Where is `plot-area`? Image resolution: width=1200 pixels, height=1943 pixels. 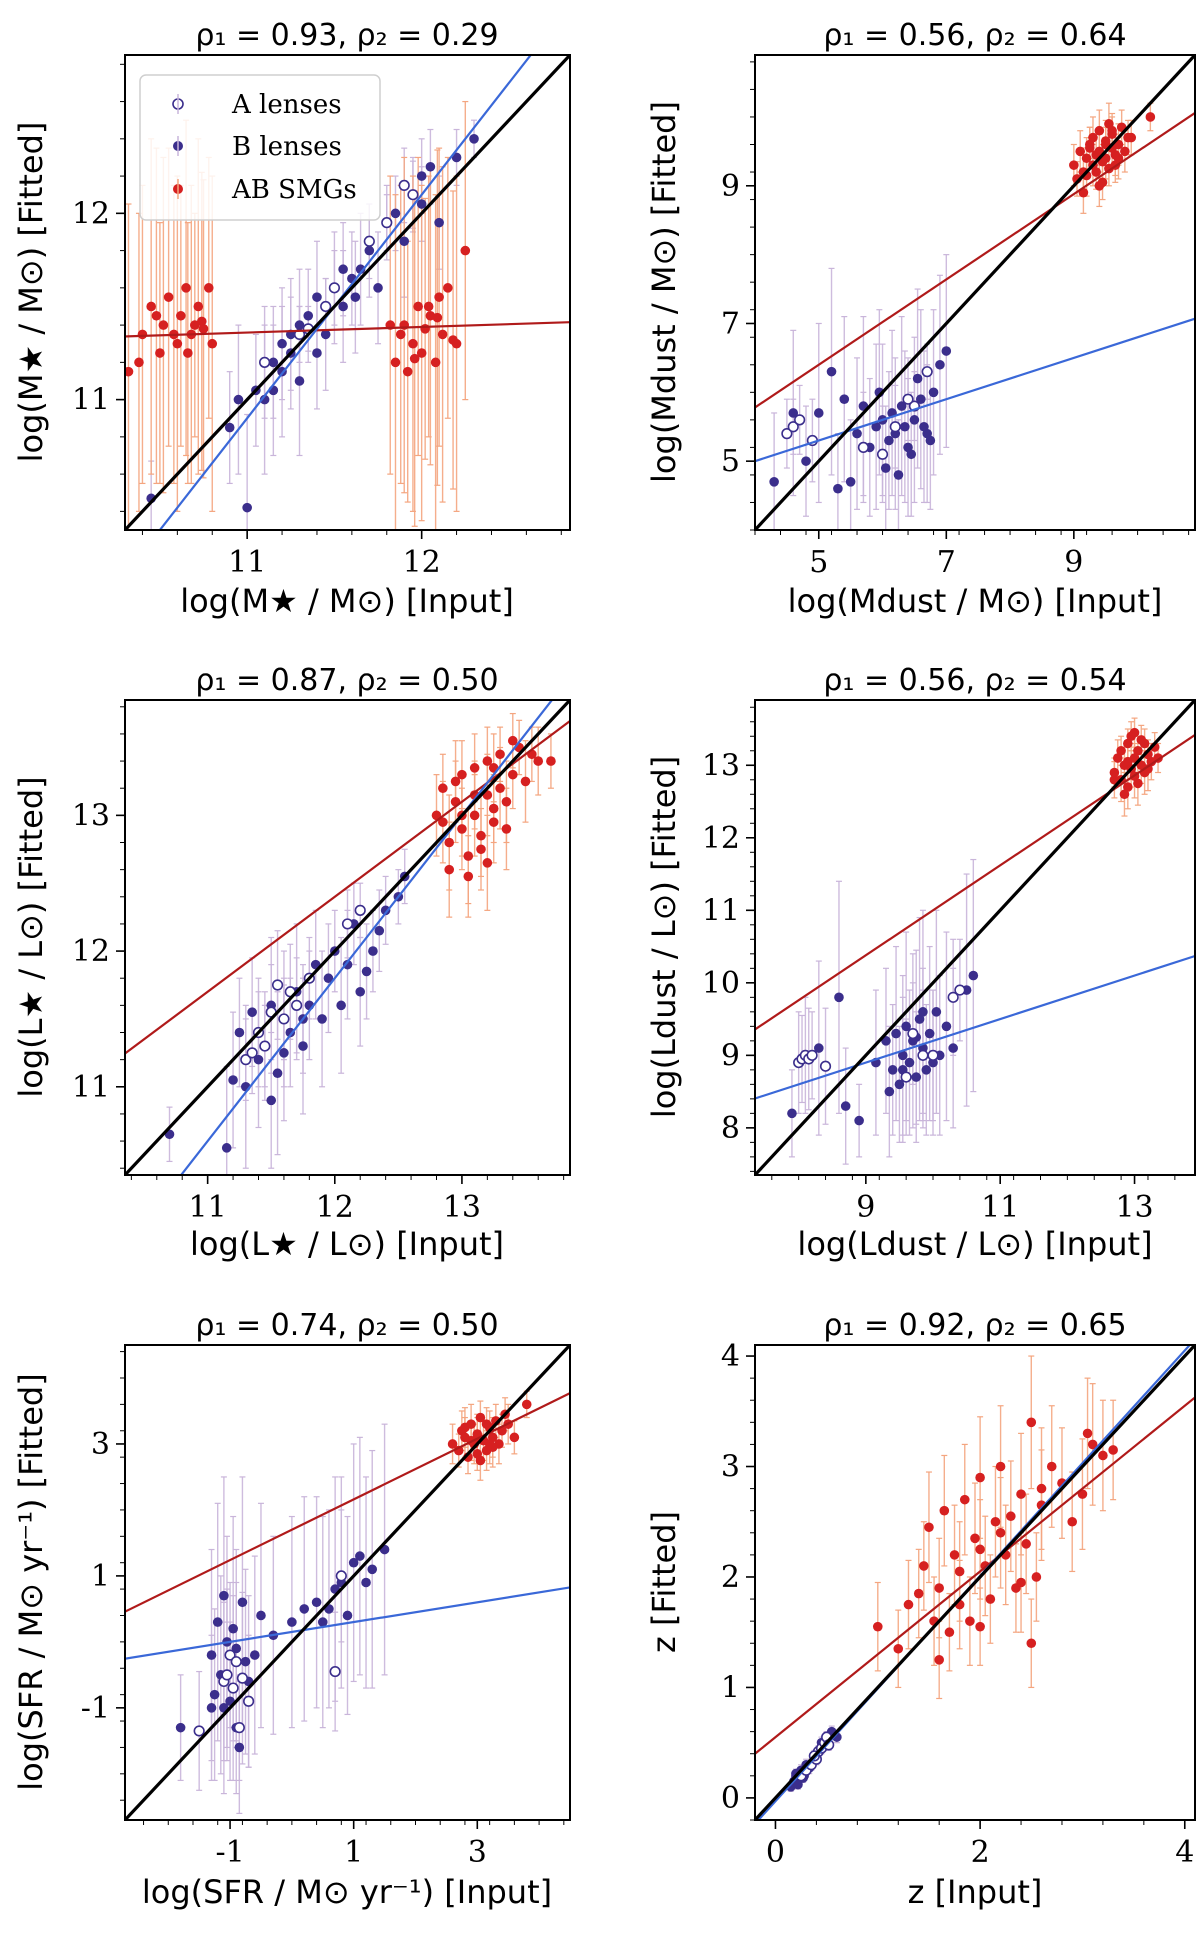 plot-area is located at coordinates (347, 1582).